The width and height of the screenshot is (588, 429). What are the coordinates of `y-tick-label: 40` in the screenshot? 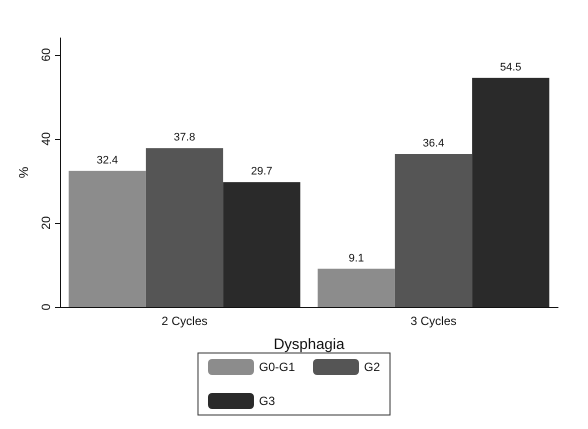 It's located at (46, 139).